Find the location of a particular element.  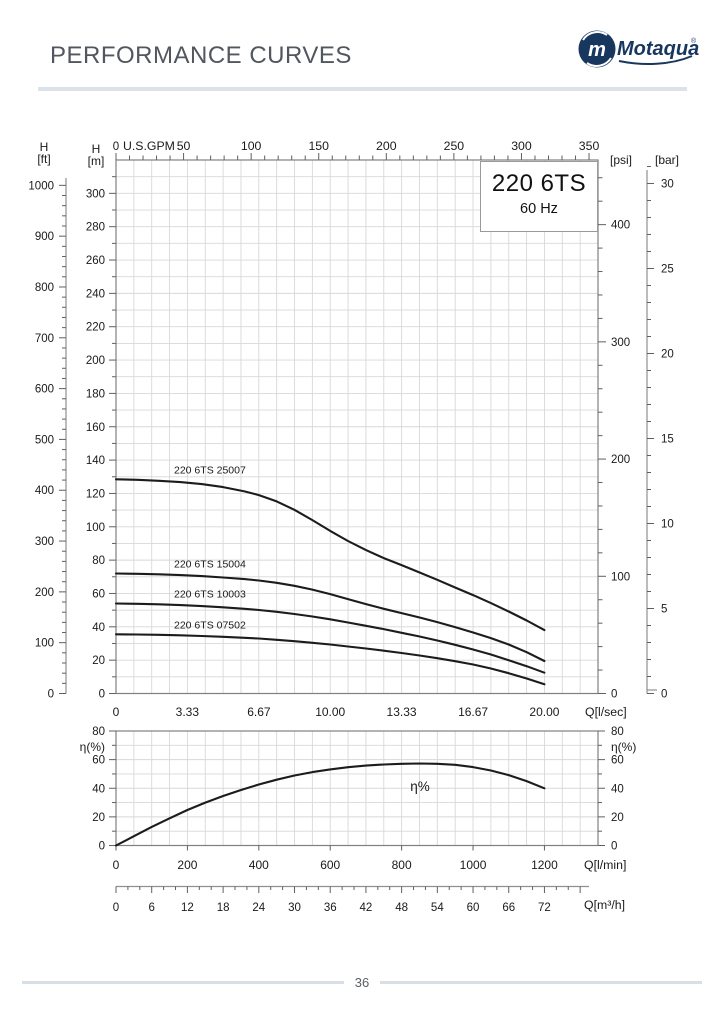

svg-text: 13.33 is located at coordinates (402, 712).